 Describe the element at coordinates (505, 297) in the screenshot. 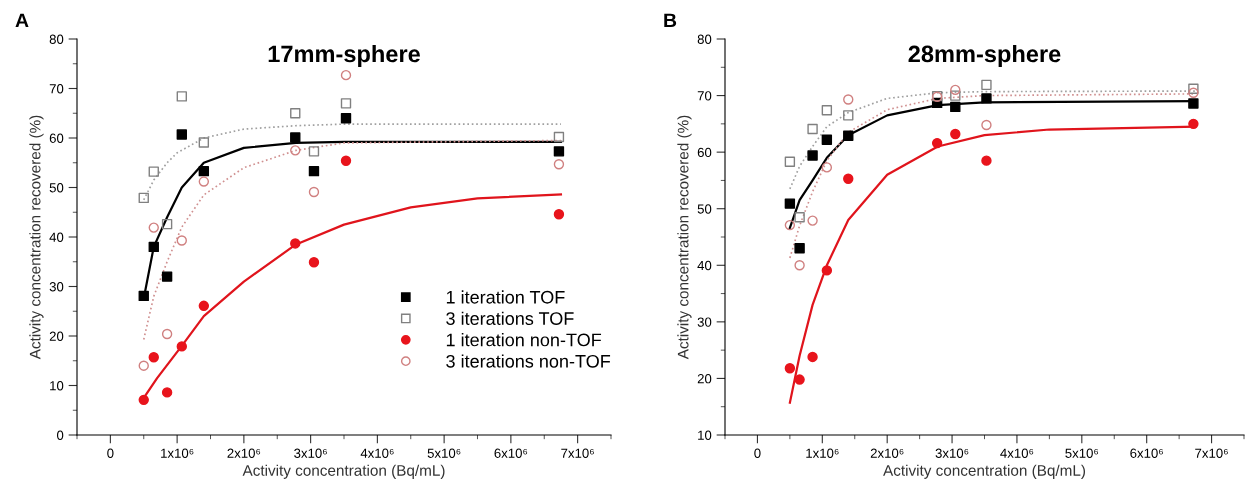

I see `legend-label: 1 iteration TOF` at that location.